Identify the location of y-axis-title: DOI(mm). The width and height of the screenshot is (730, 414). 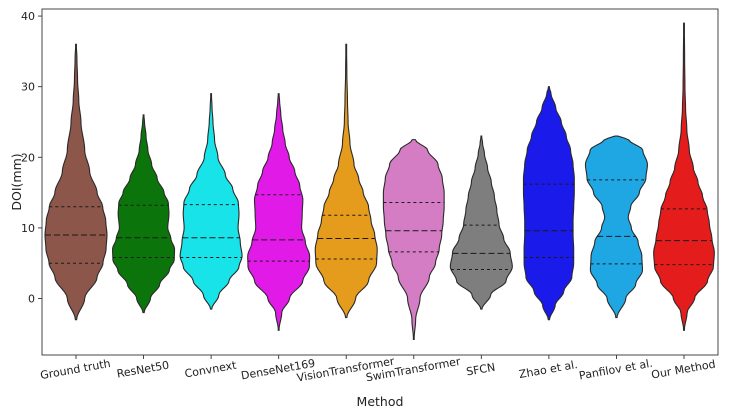
(16, 181).